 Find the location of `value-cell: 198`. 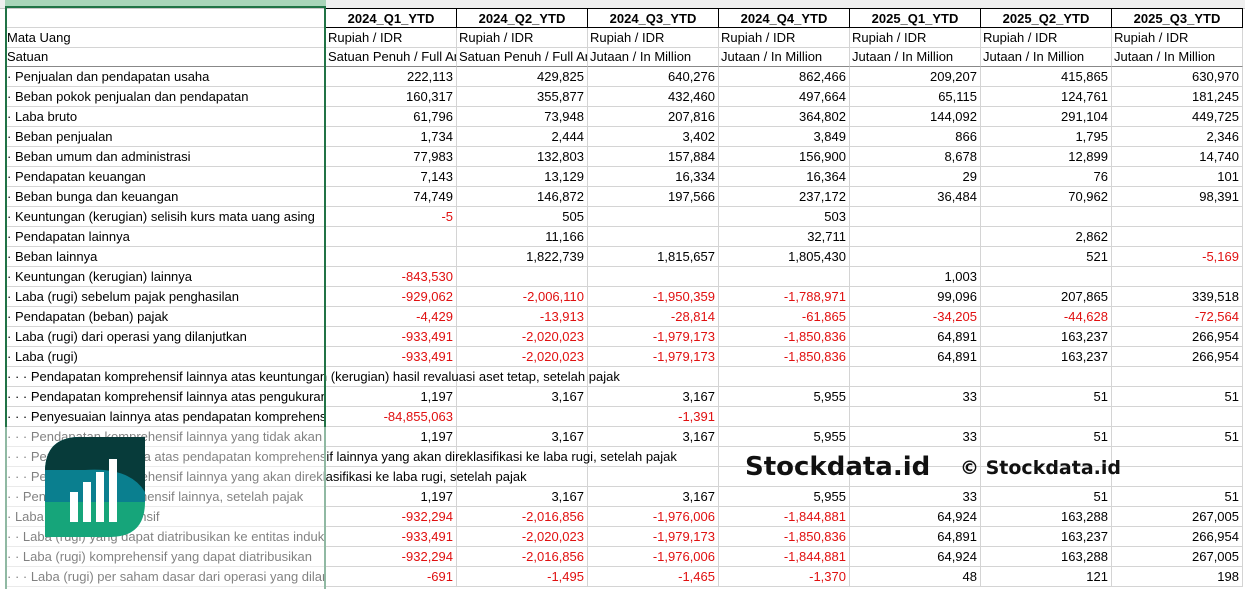

value-cell: 198 is located at coordinates (1177, 577).